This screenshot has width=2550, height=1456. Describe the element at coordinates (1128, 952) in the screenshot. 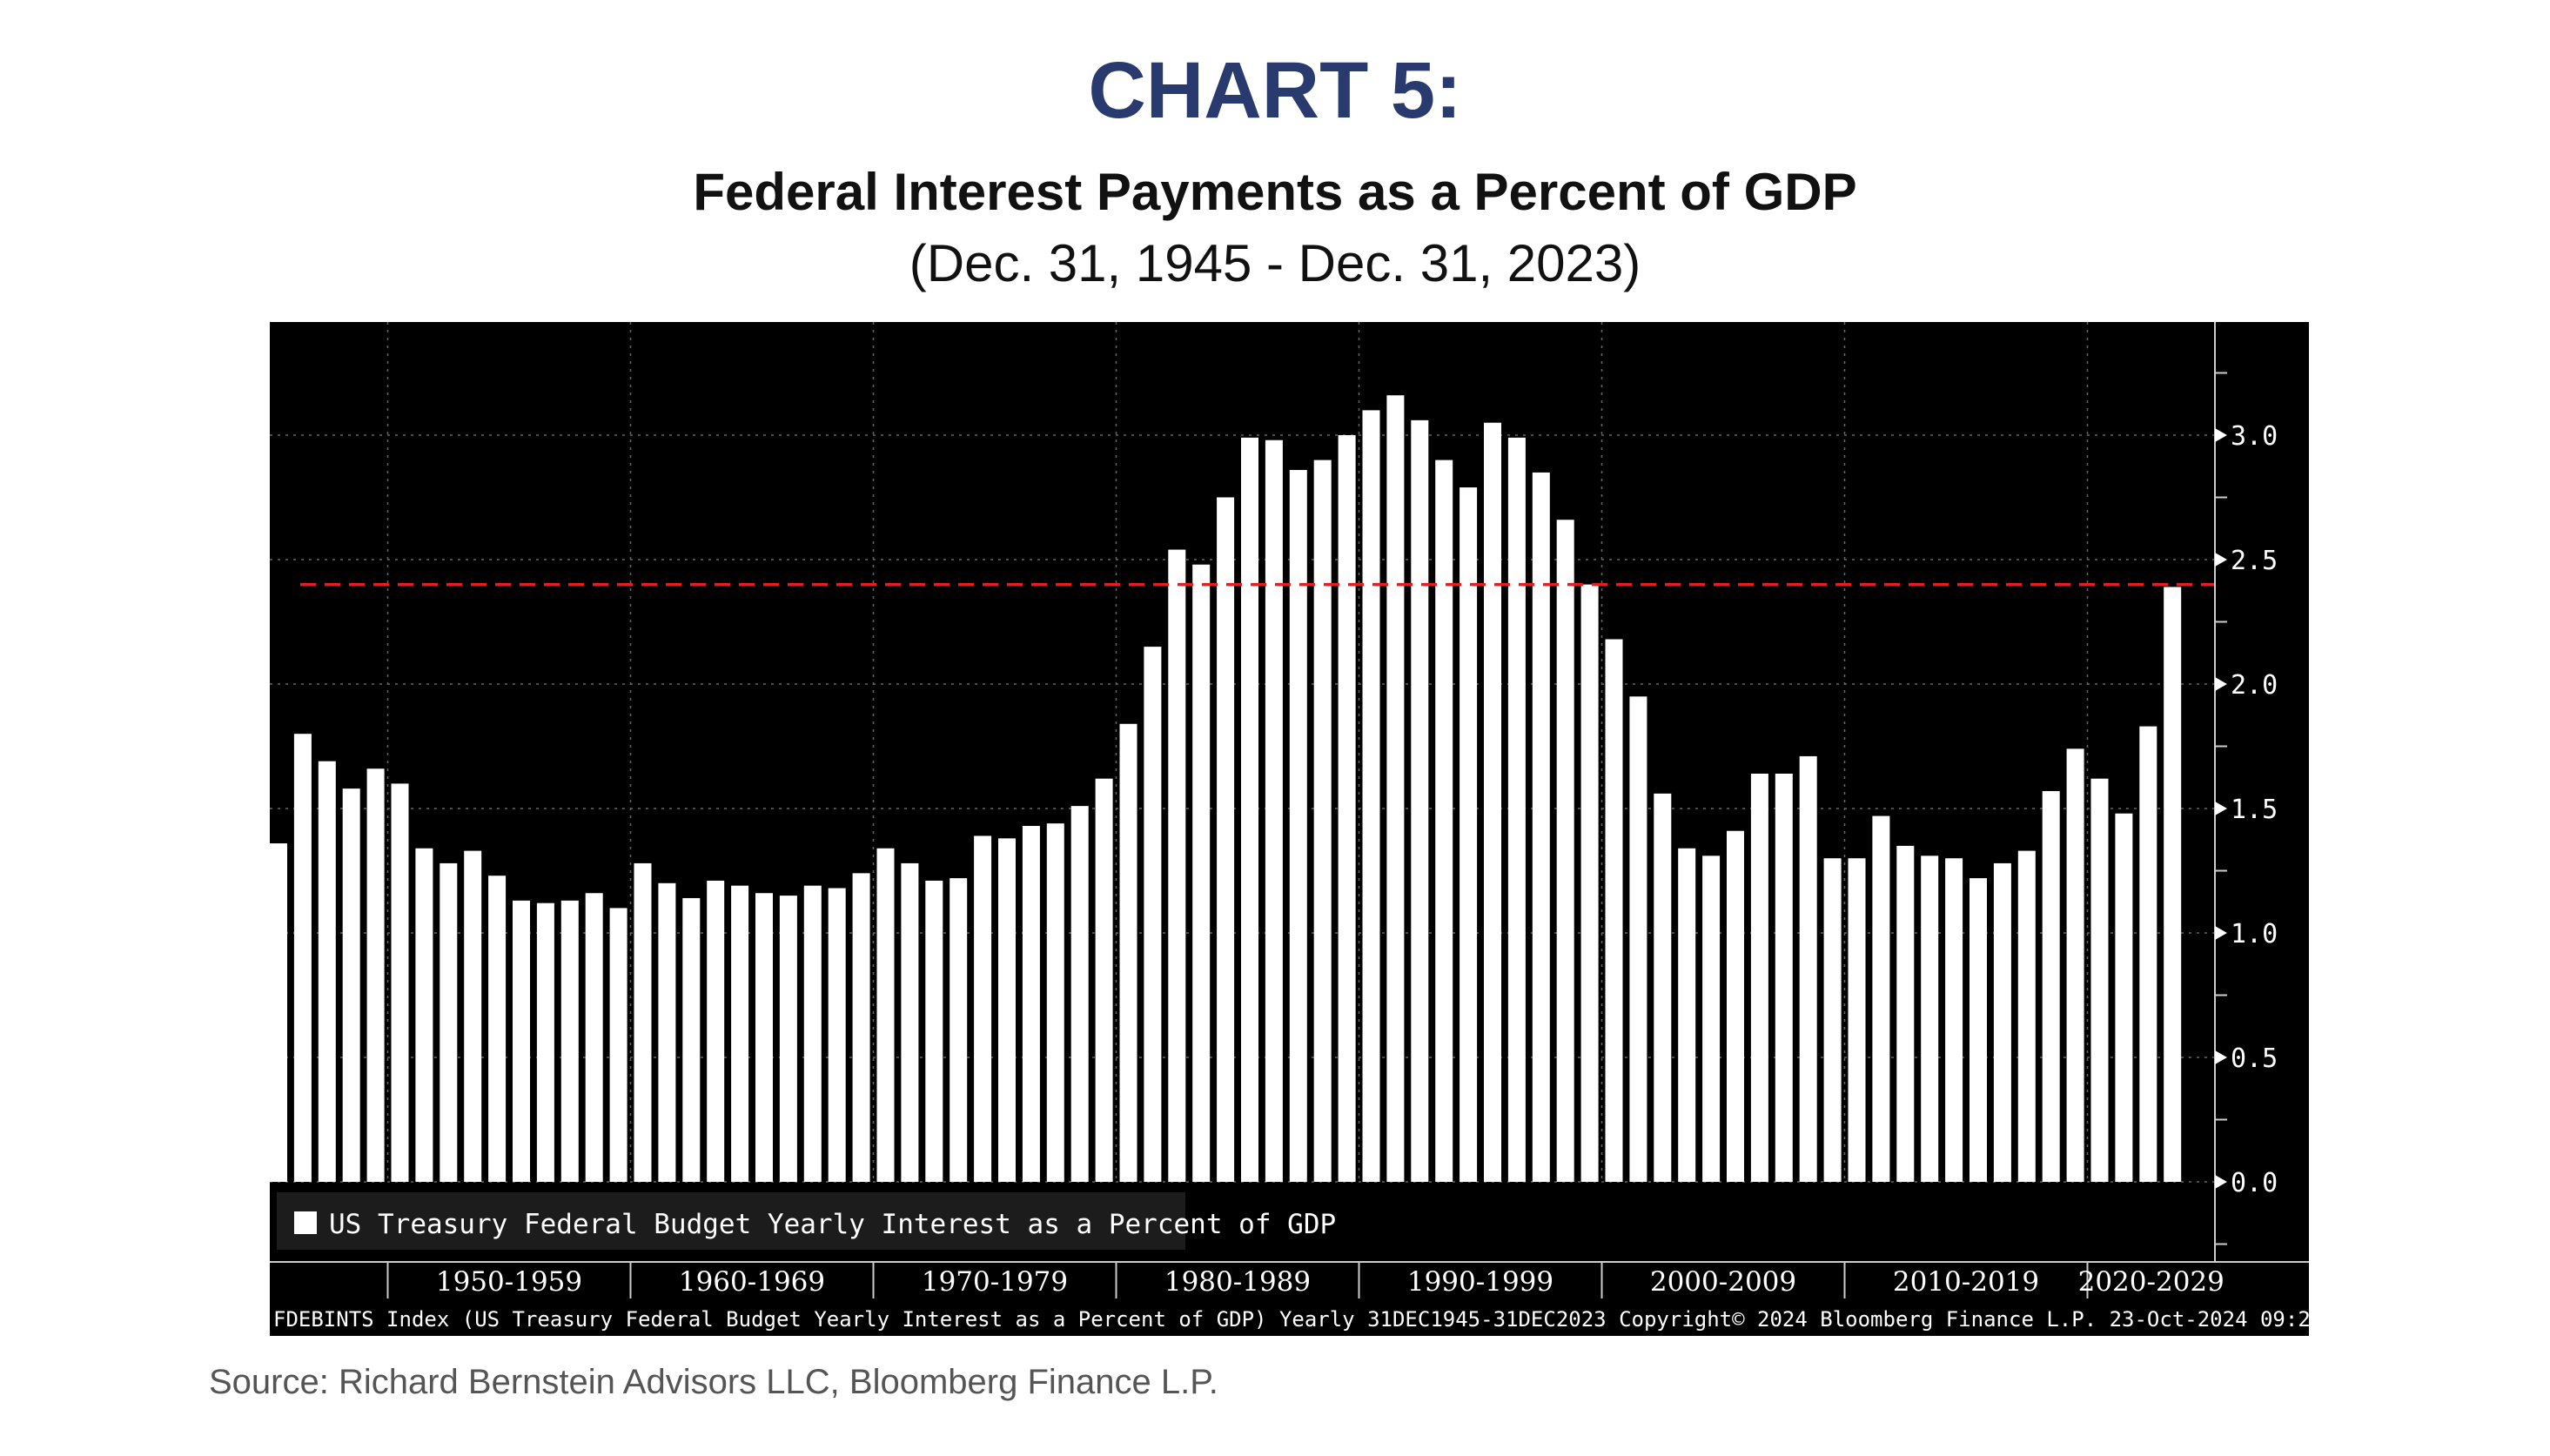

I see `bar-1980` at that location.